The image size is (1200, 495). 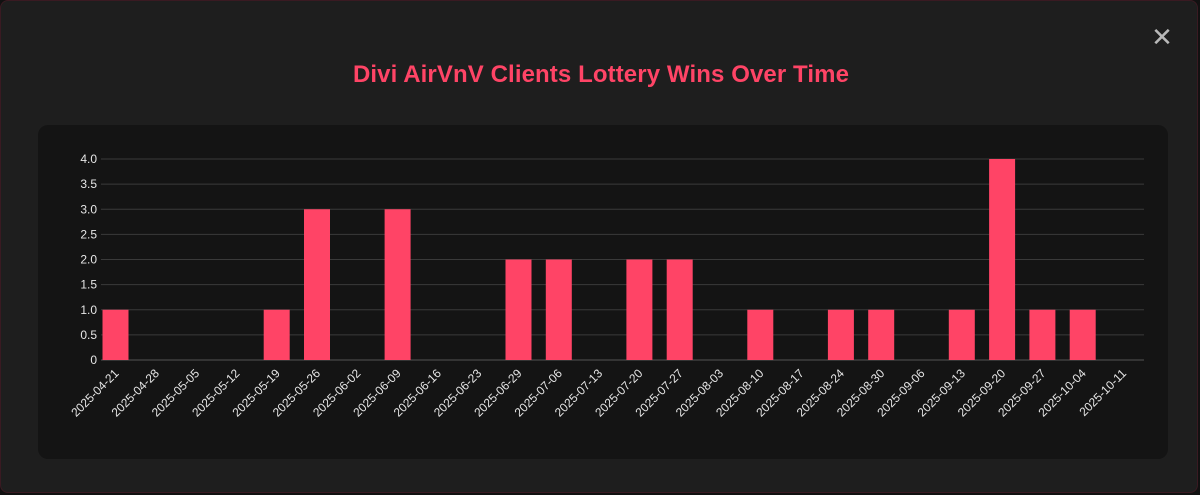 What do you see at coordinates (88, 234) in the screenshot?
I see `y-tick-label: 2.5` at bounding box center [88, 234].